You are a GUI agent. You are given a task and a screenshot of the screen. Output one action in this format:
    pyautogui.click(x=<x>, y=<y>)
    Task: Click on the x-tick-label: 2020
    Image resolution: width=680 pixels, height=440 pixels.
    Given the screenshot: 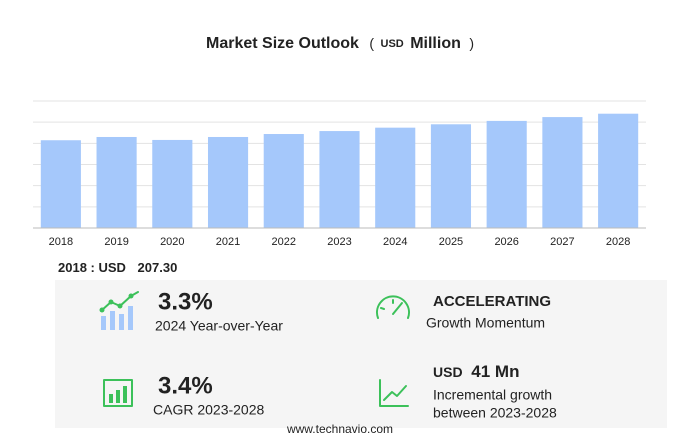 What is the action you would take?
    pyautogui.click(x=172, y=242)
    